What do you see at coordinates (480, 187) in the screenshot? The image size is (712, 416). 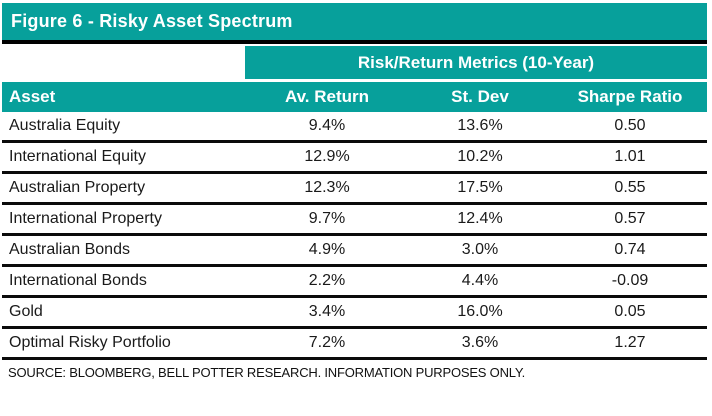 I see `st-dev-cell: 17.5%` at bounding box center [480, 187].